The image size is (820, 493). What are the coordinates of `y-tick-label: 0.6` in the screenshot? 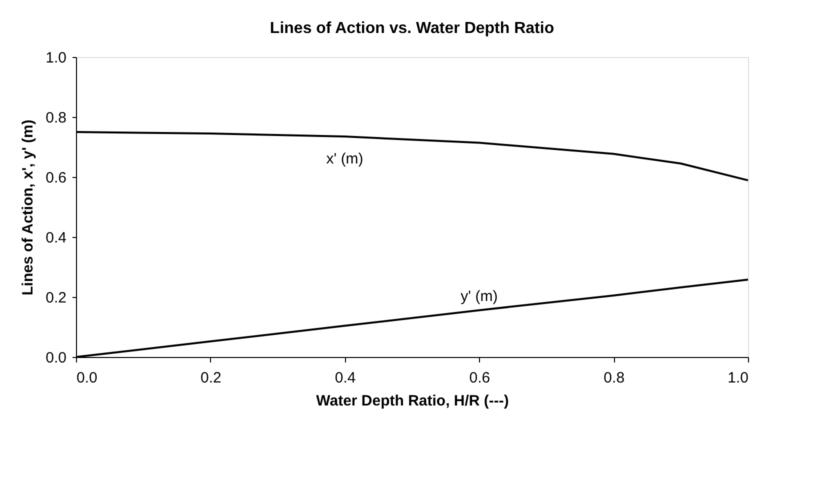 It's located at (56, 178).